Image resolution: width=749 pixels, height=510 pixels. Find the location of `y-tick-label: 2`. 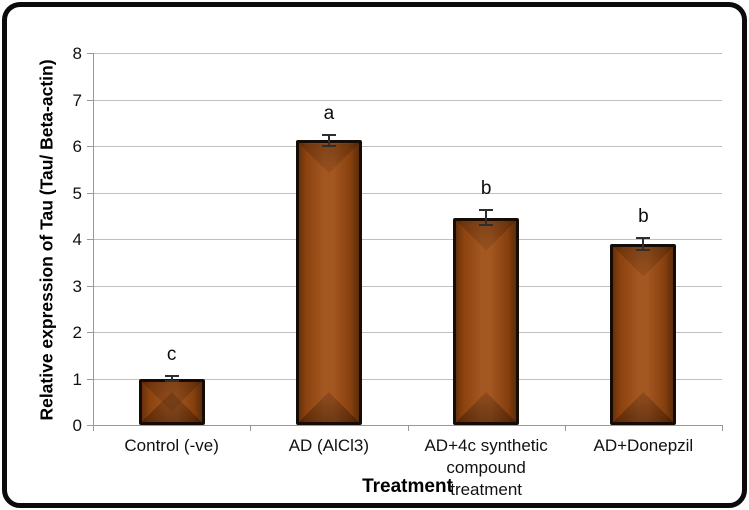

y-tick-label: 2 is located at coordinates (77, 332).